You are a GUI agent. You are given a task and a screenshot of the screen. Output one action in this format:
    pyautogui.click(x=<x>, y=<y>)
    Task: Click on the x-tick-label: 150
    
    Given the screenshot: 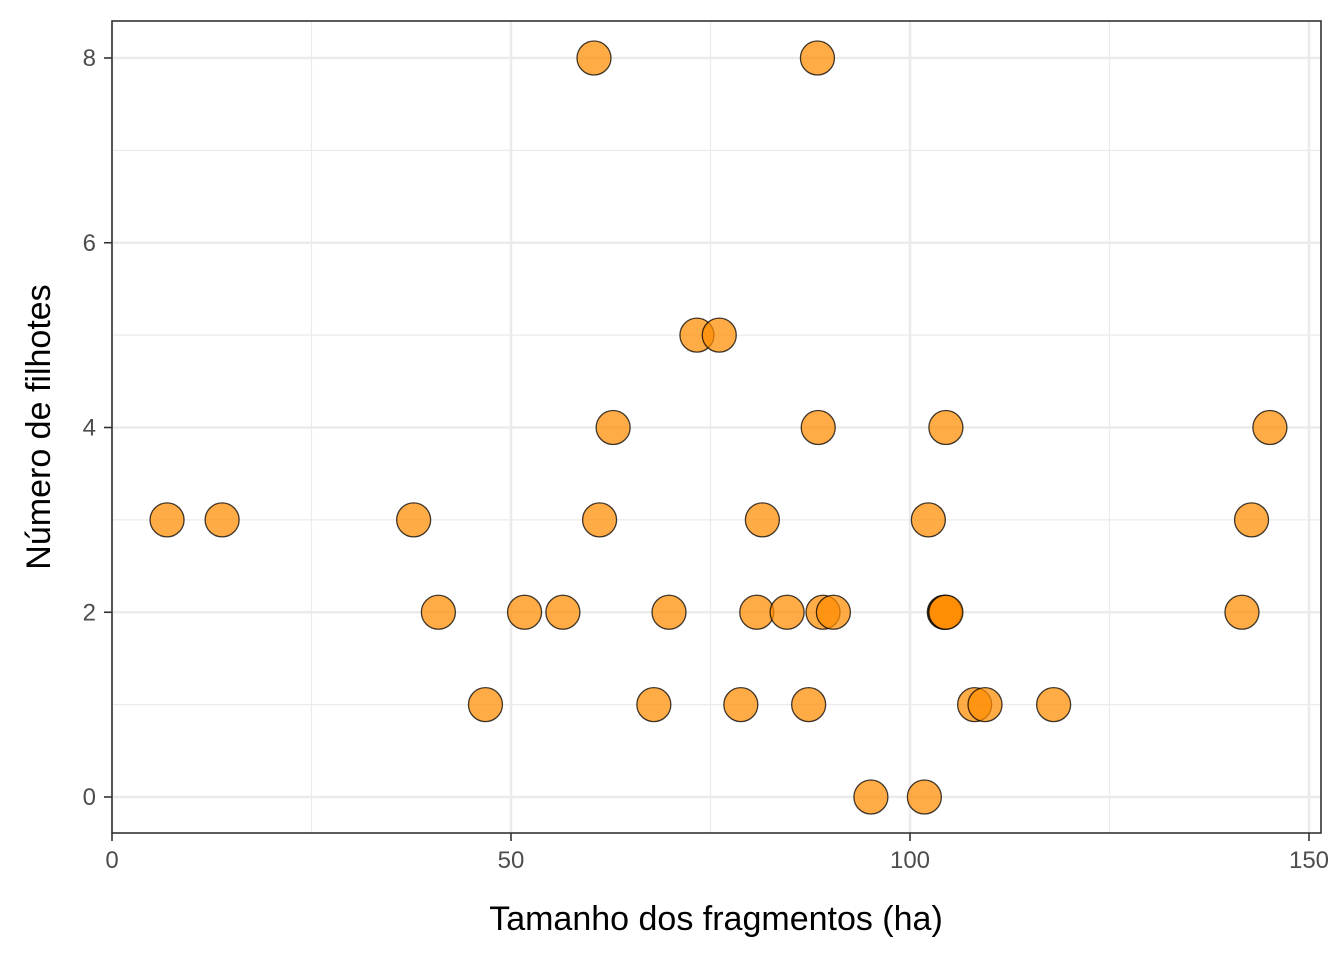 What is the action you would take?
    pyautogui.click(x=1309, y=860)
    